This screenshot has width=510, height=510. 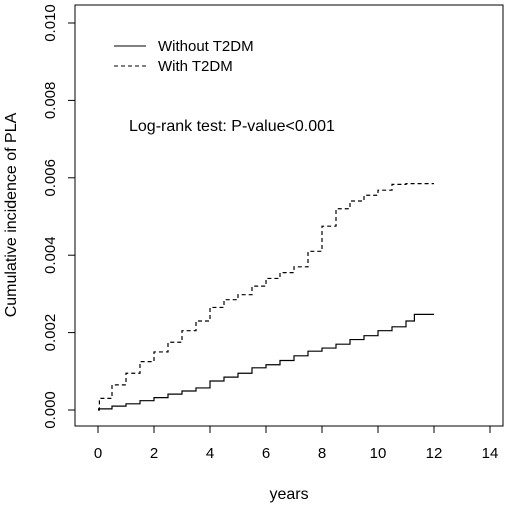 What do you see at coordinates (378, 453) in the screenshot?
I see `x-tick-label: 10` at bounding box center [378, 453].